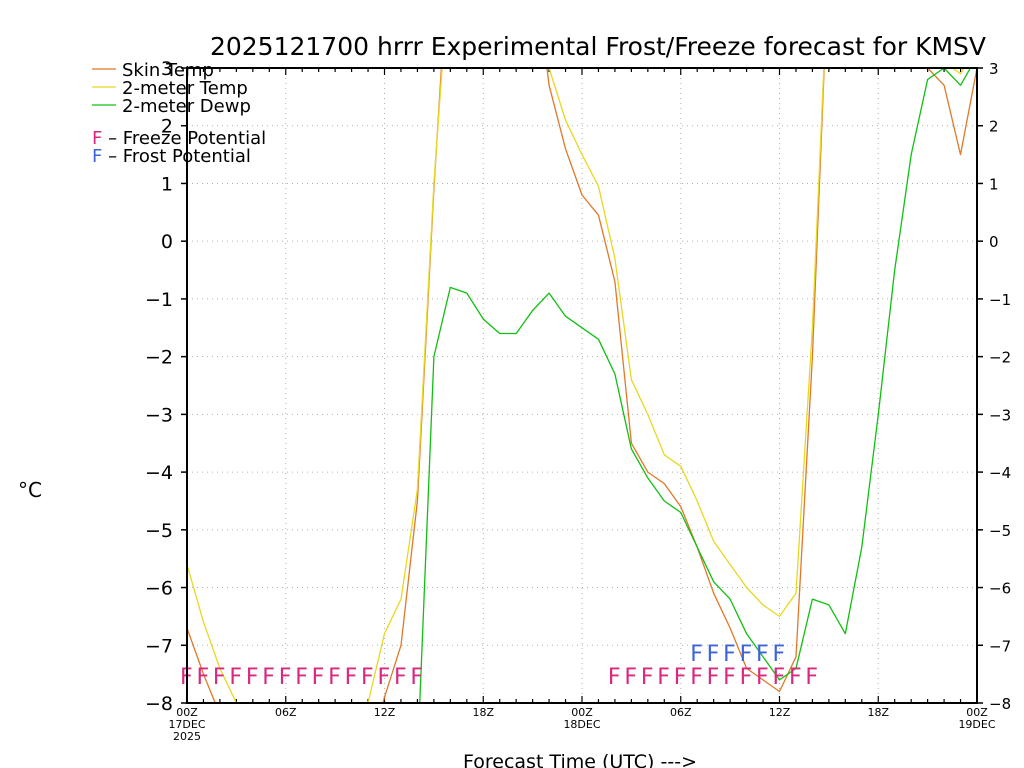 Image resolution: width=1024 pixels, height=768 pixels. I want to click on y-tick-label-left: −5, so click(159, 531).